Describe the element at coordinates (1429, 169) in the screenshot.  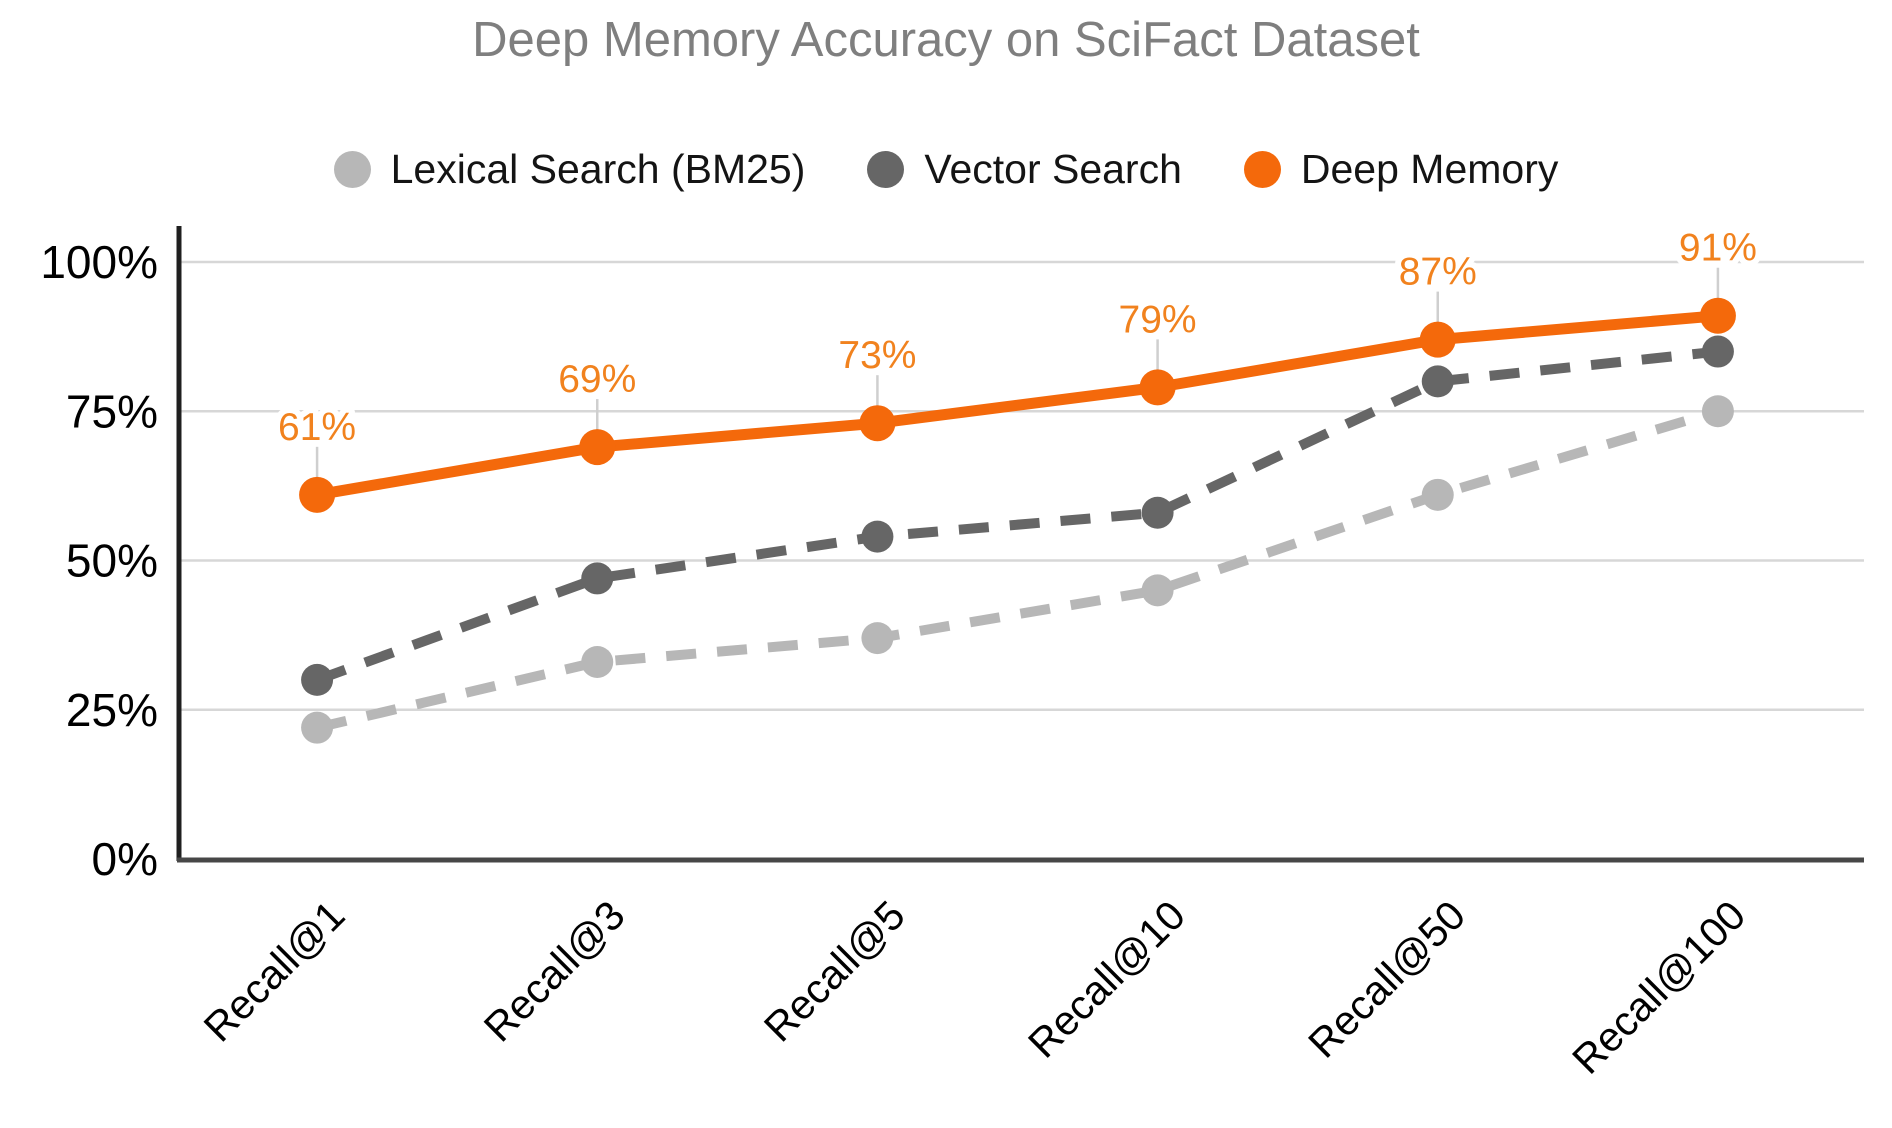
I see `legend-label-deep-memory: Deep Memory` at that location.